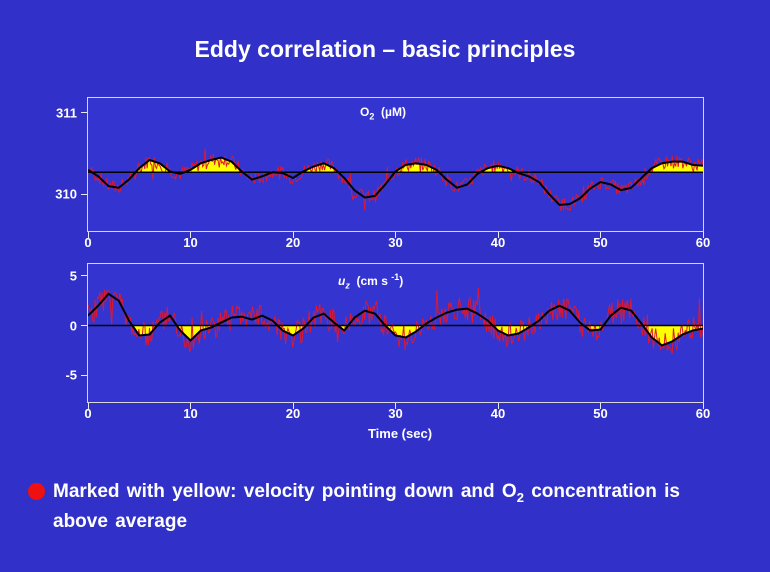 The image size is (770, 572). Describe the element at coordinates (498, 242) in the screenshot. I see `o2-x-tick-label: 40` at that location.